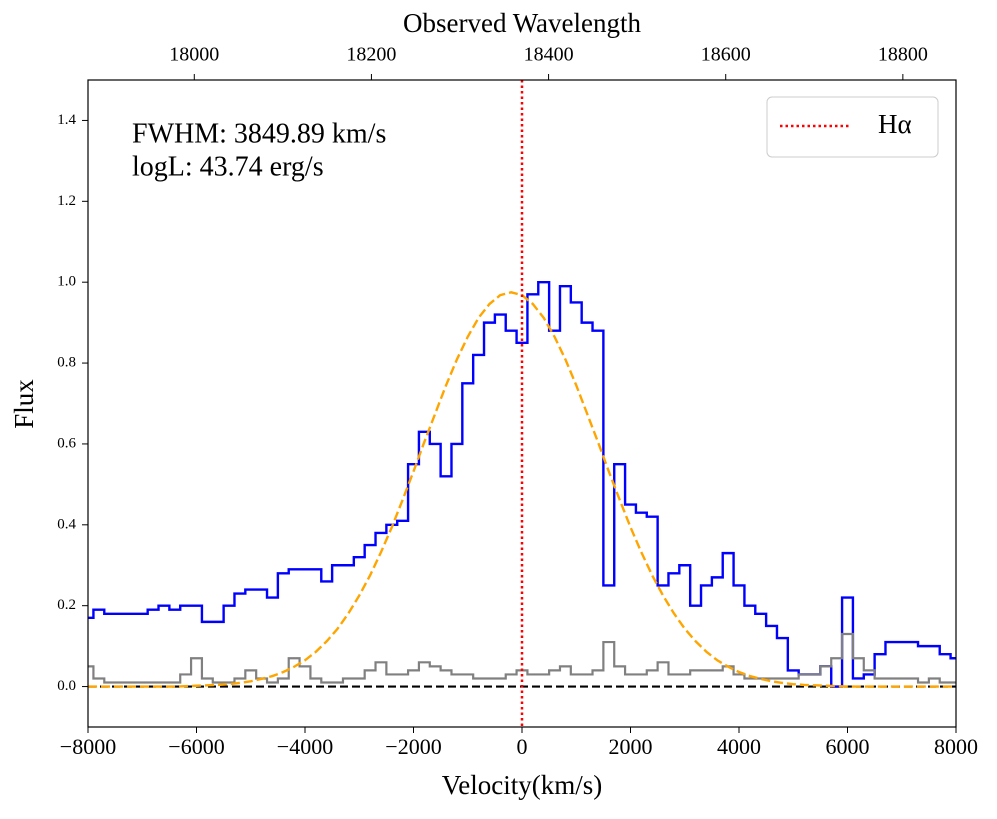  I want to click on x-tick-label: 0, so click(522, 746).